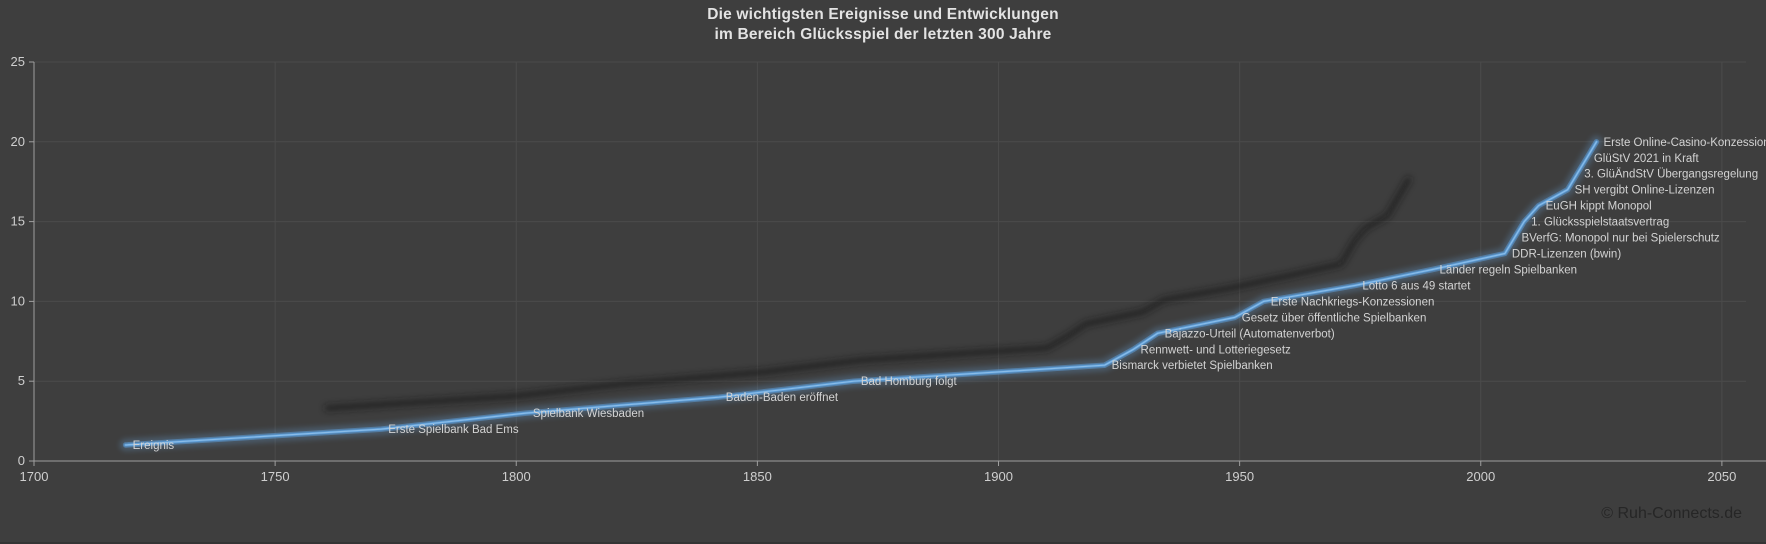  What do you see at coordinates (909, 382) in the screenshot?
I see `data-label-5: Bad Homburg folgt` at bounding box center [909, 382].